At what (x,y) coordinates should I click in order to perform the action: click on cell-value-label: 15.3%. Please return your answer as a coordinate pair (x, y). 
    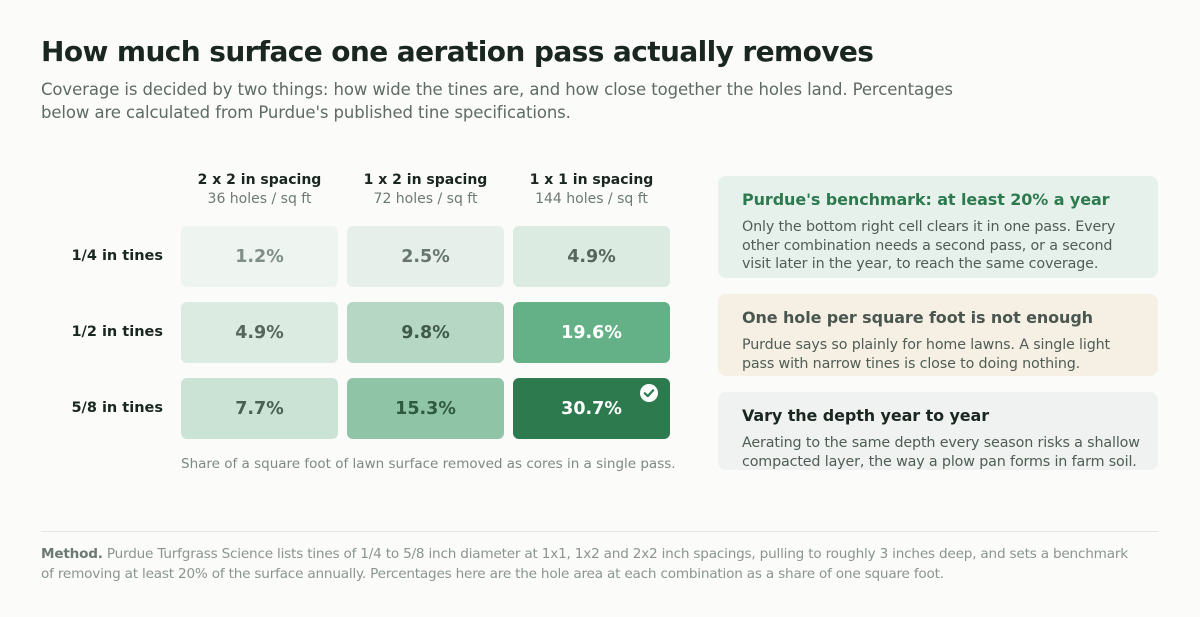
    Looking at the image, I should click on (425, 408).